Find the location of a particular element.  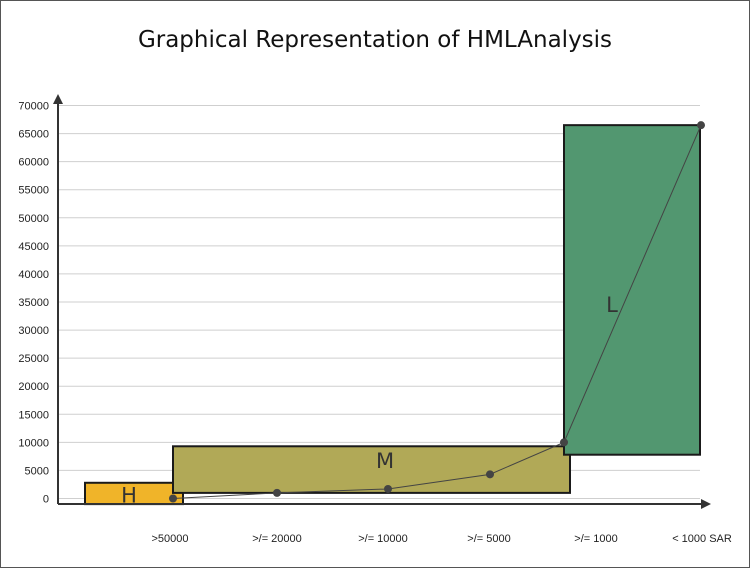

region-label-l: L is located at coordinates (612, 305).